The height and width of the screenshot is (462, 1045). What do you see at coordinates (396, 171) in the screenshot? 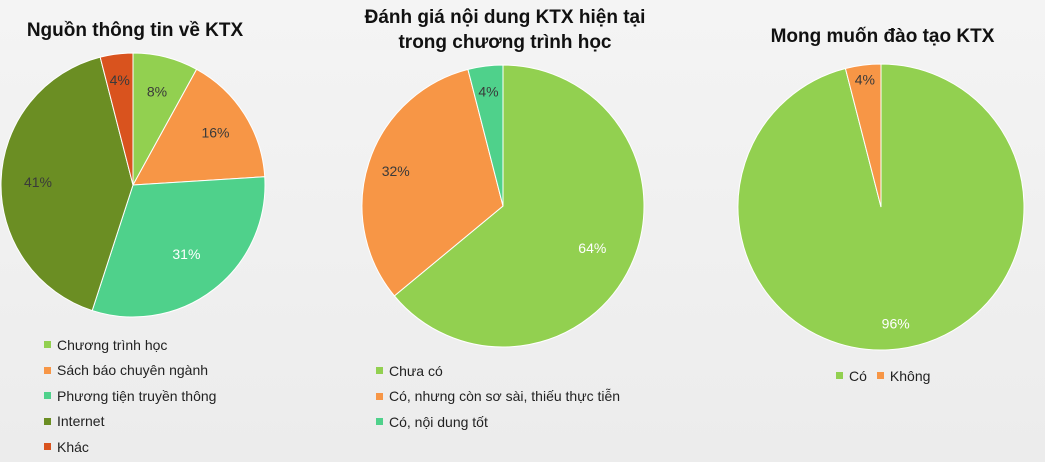
I see `data-label-co-nhung-con-so-sai-thieu-thuc-tien: 32%` at bounding box center [396, 171].